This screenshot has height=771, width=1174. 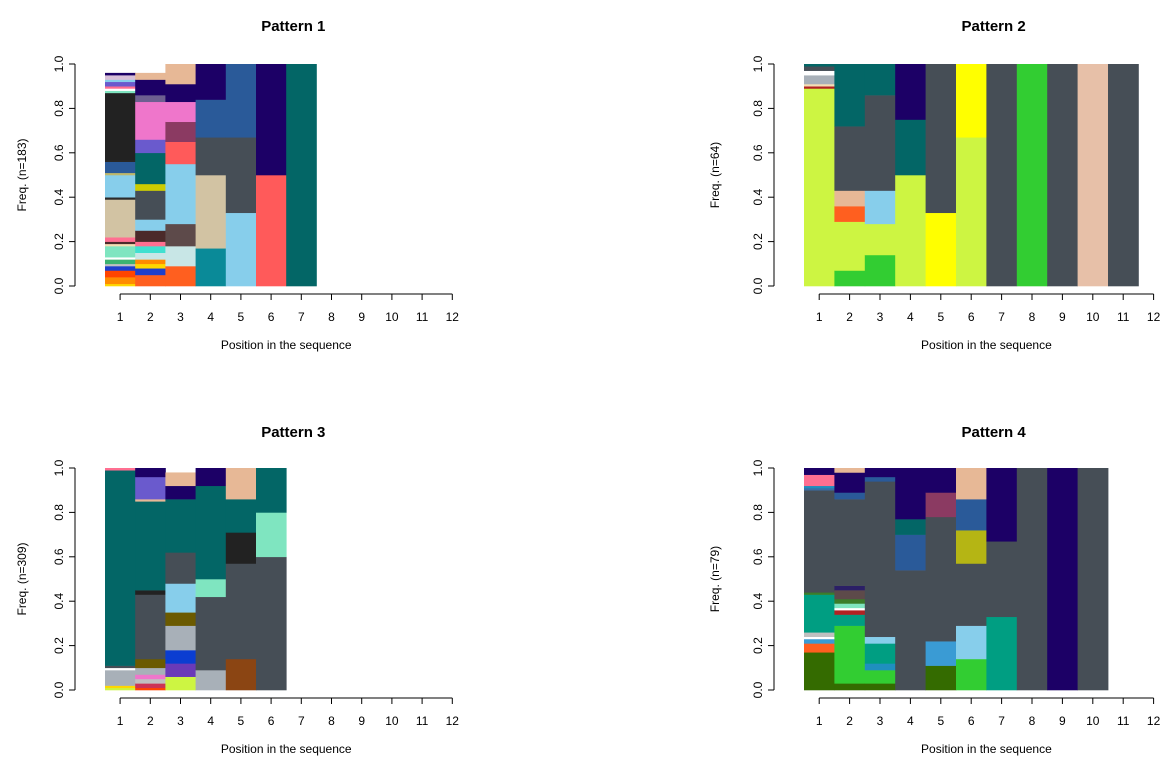 What do you see at coordinates (301, 721) in the screenshot?
I see `x-tick-label: 7` at bounding box center [301, 721].